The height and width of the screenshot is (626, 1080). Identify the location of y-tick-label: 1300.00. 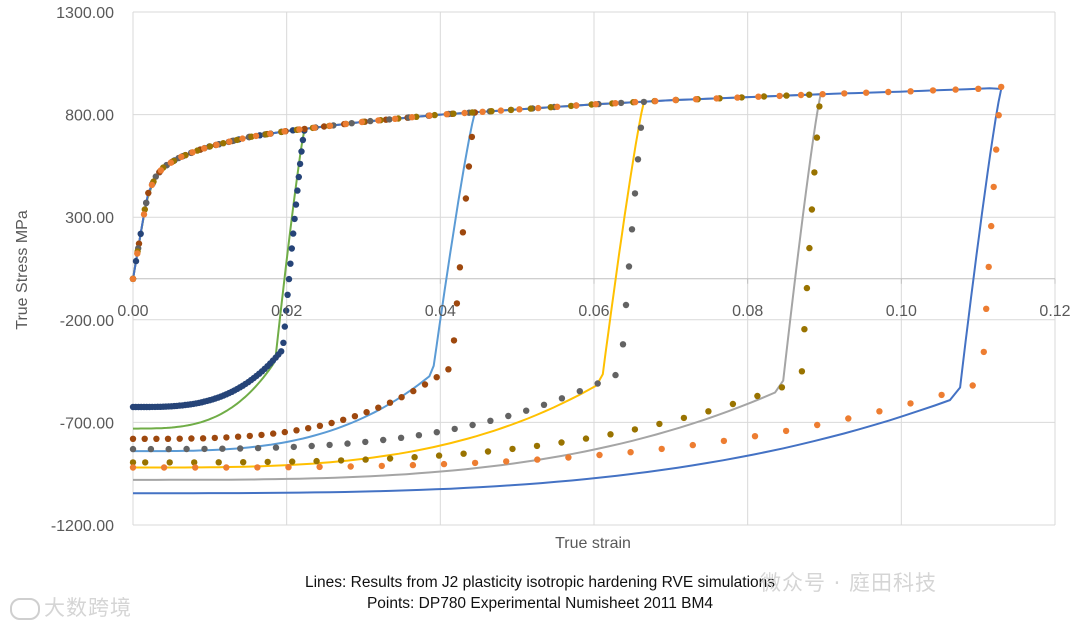
(85, 13).